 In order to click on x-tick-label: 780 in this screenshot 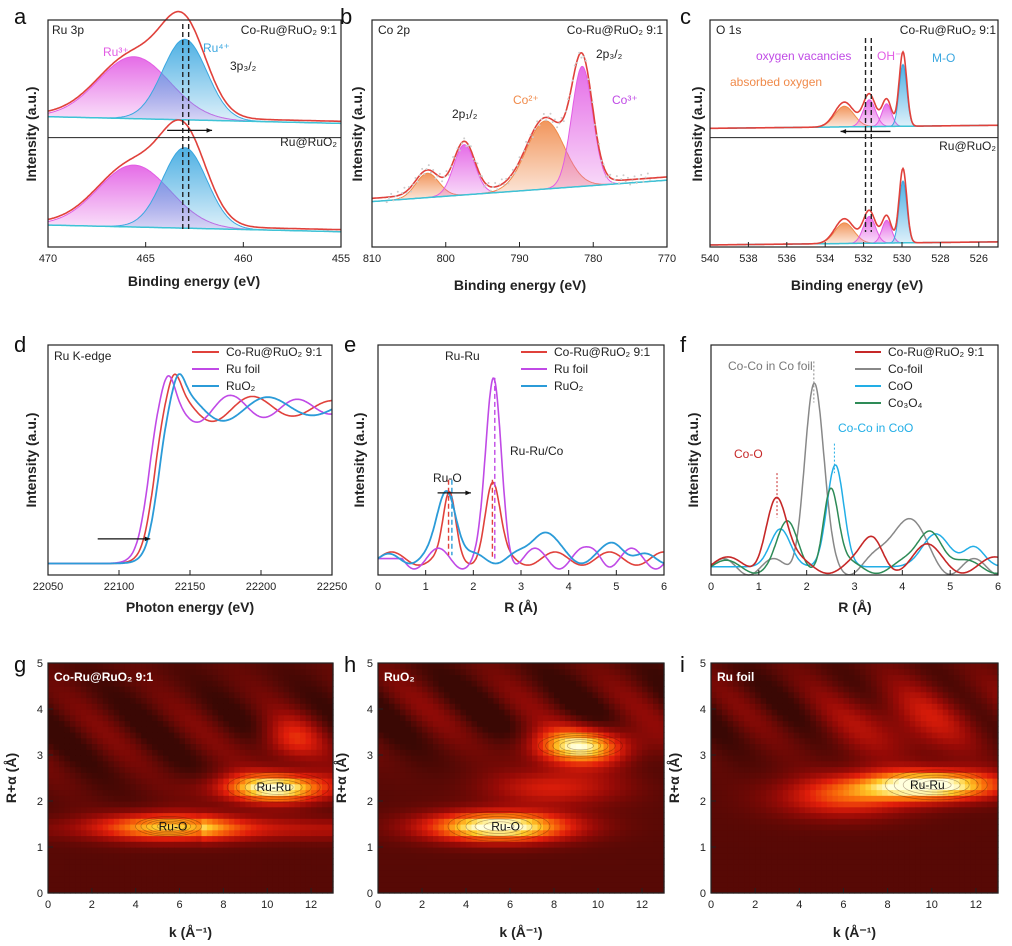, I will do `click(593, 259)`.